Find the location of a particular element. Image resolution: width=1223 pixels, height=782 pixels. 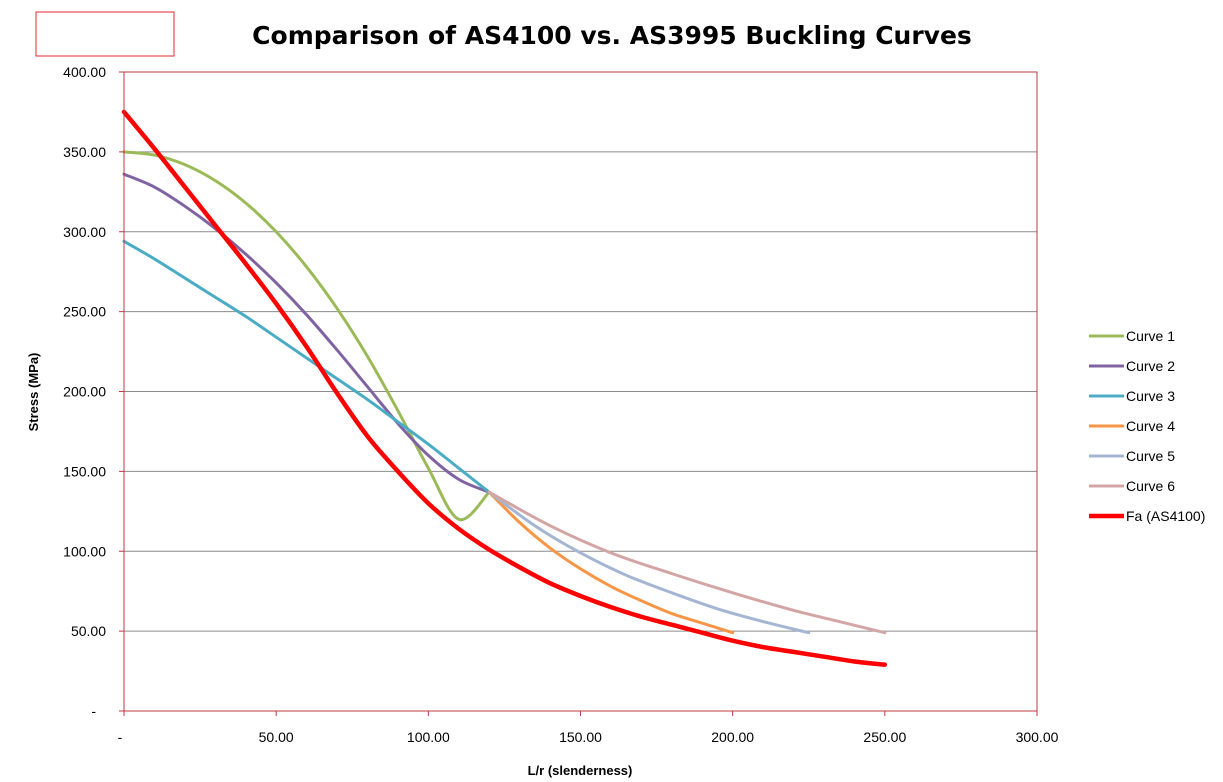

y-tick-label: 350.00 is located at coordinates (84, 152).